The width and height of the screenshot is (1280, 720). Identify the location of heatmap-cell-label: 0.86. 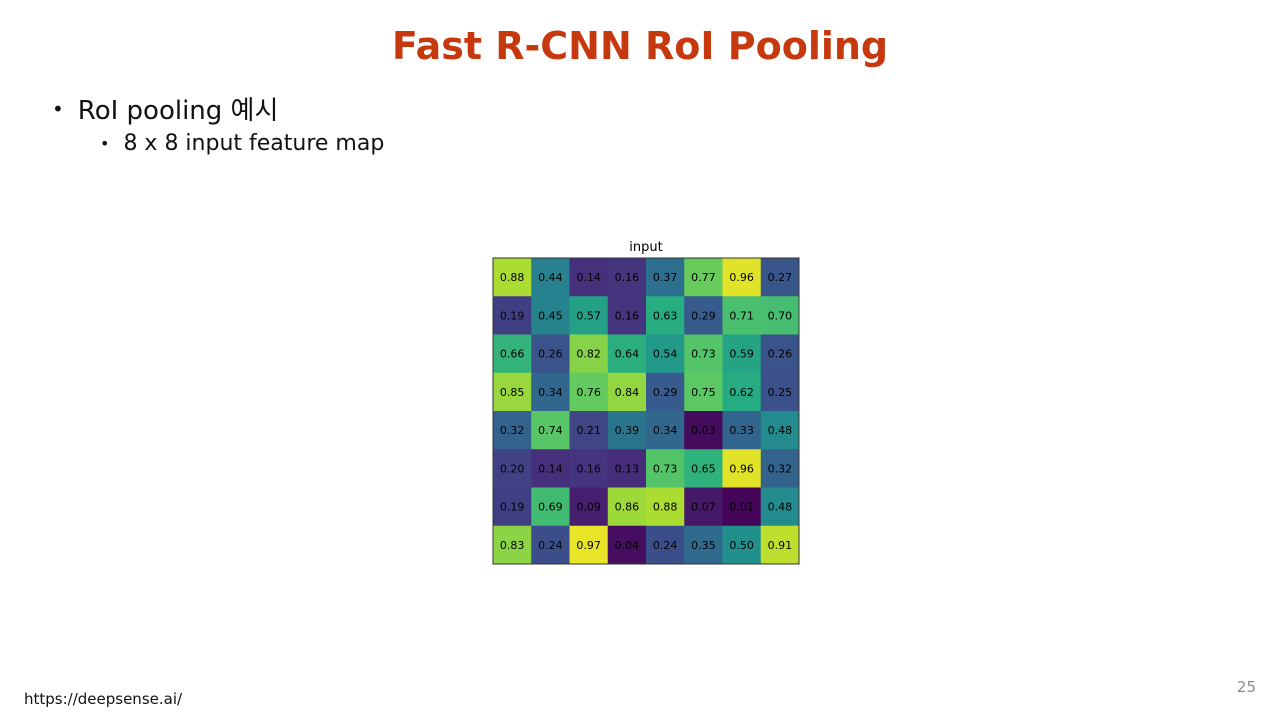
(627, 507).